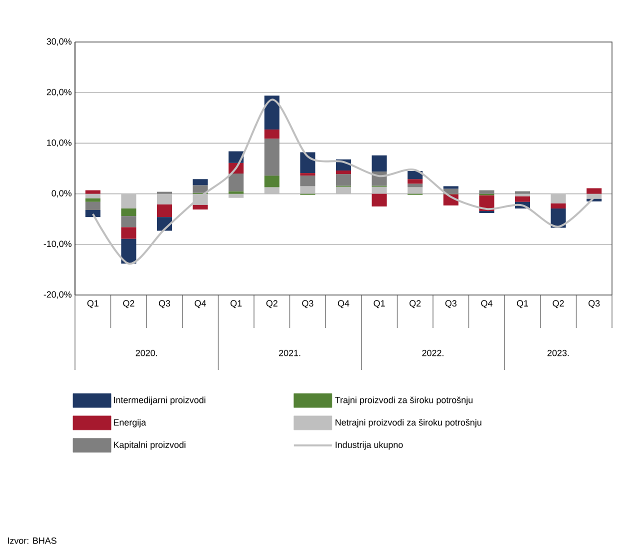 The height and width of the screenshot is (549, 632). Describe the element at coordinates (62, 194) in the screenshot. I see `y-tick-label: 0,0%` at that location.